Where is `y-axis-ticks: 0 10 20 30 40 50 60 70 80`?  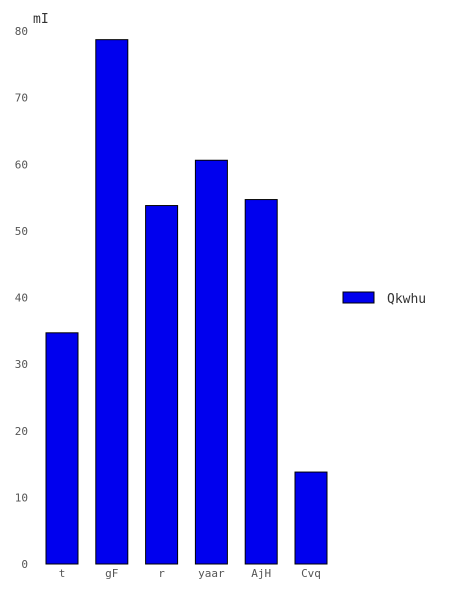
y-axis-ticks: 0 10 20 30 40 50 60 70 80 is located at coordinates (21, 298).